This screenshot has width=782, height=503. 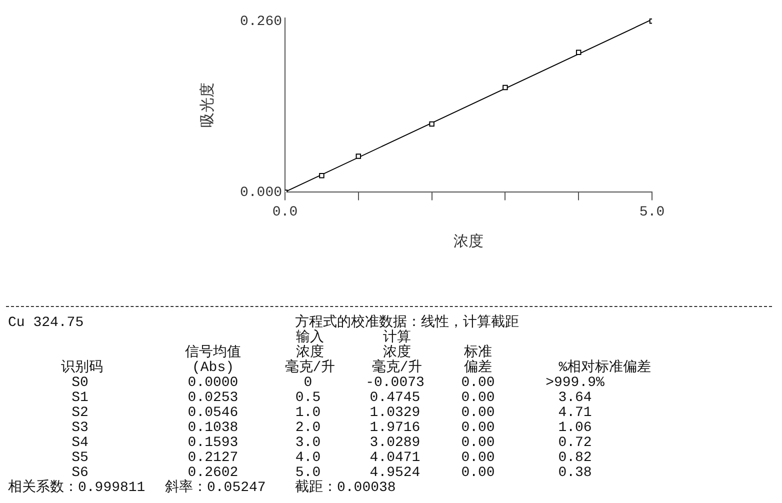 What do you see at coordinates (82, 368) in the screenshot?
I see `text: 识别码` at bounding box center [82, 368].